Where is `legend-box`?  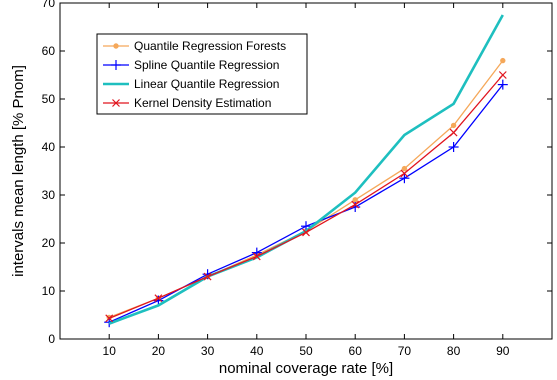 legend-box is located at coordinates (202, 74).